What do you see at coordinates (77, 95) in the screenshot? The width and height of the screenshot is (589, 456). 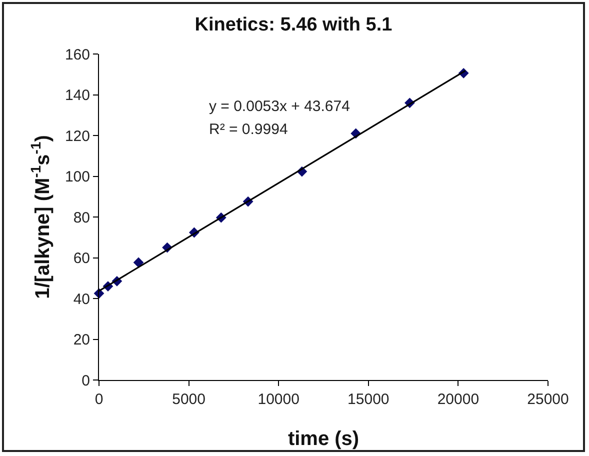 I see `y-tick-label: 140` at bounding box center [77, 95].